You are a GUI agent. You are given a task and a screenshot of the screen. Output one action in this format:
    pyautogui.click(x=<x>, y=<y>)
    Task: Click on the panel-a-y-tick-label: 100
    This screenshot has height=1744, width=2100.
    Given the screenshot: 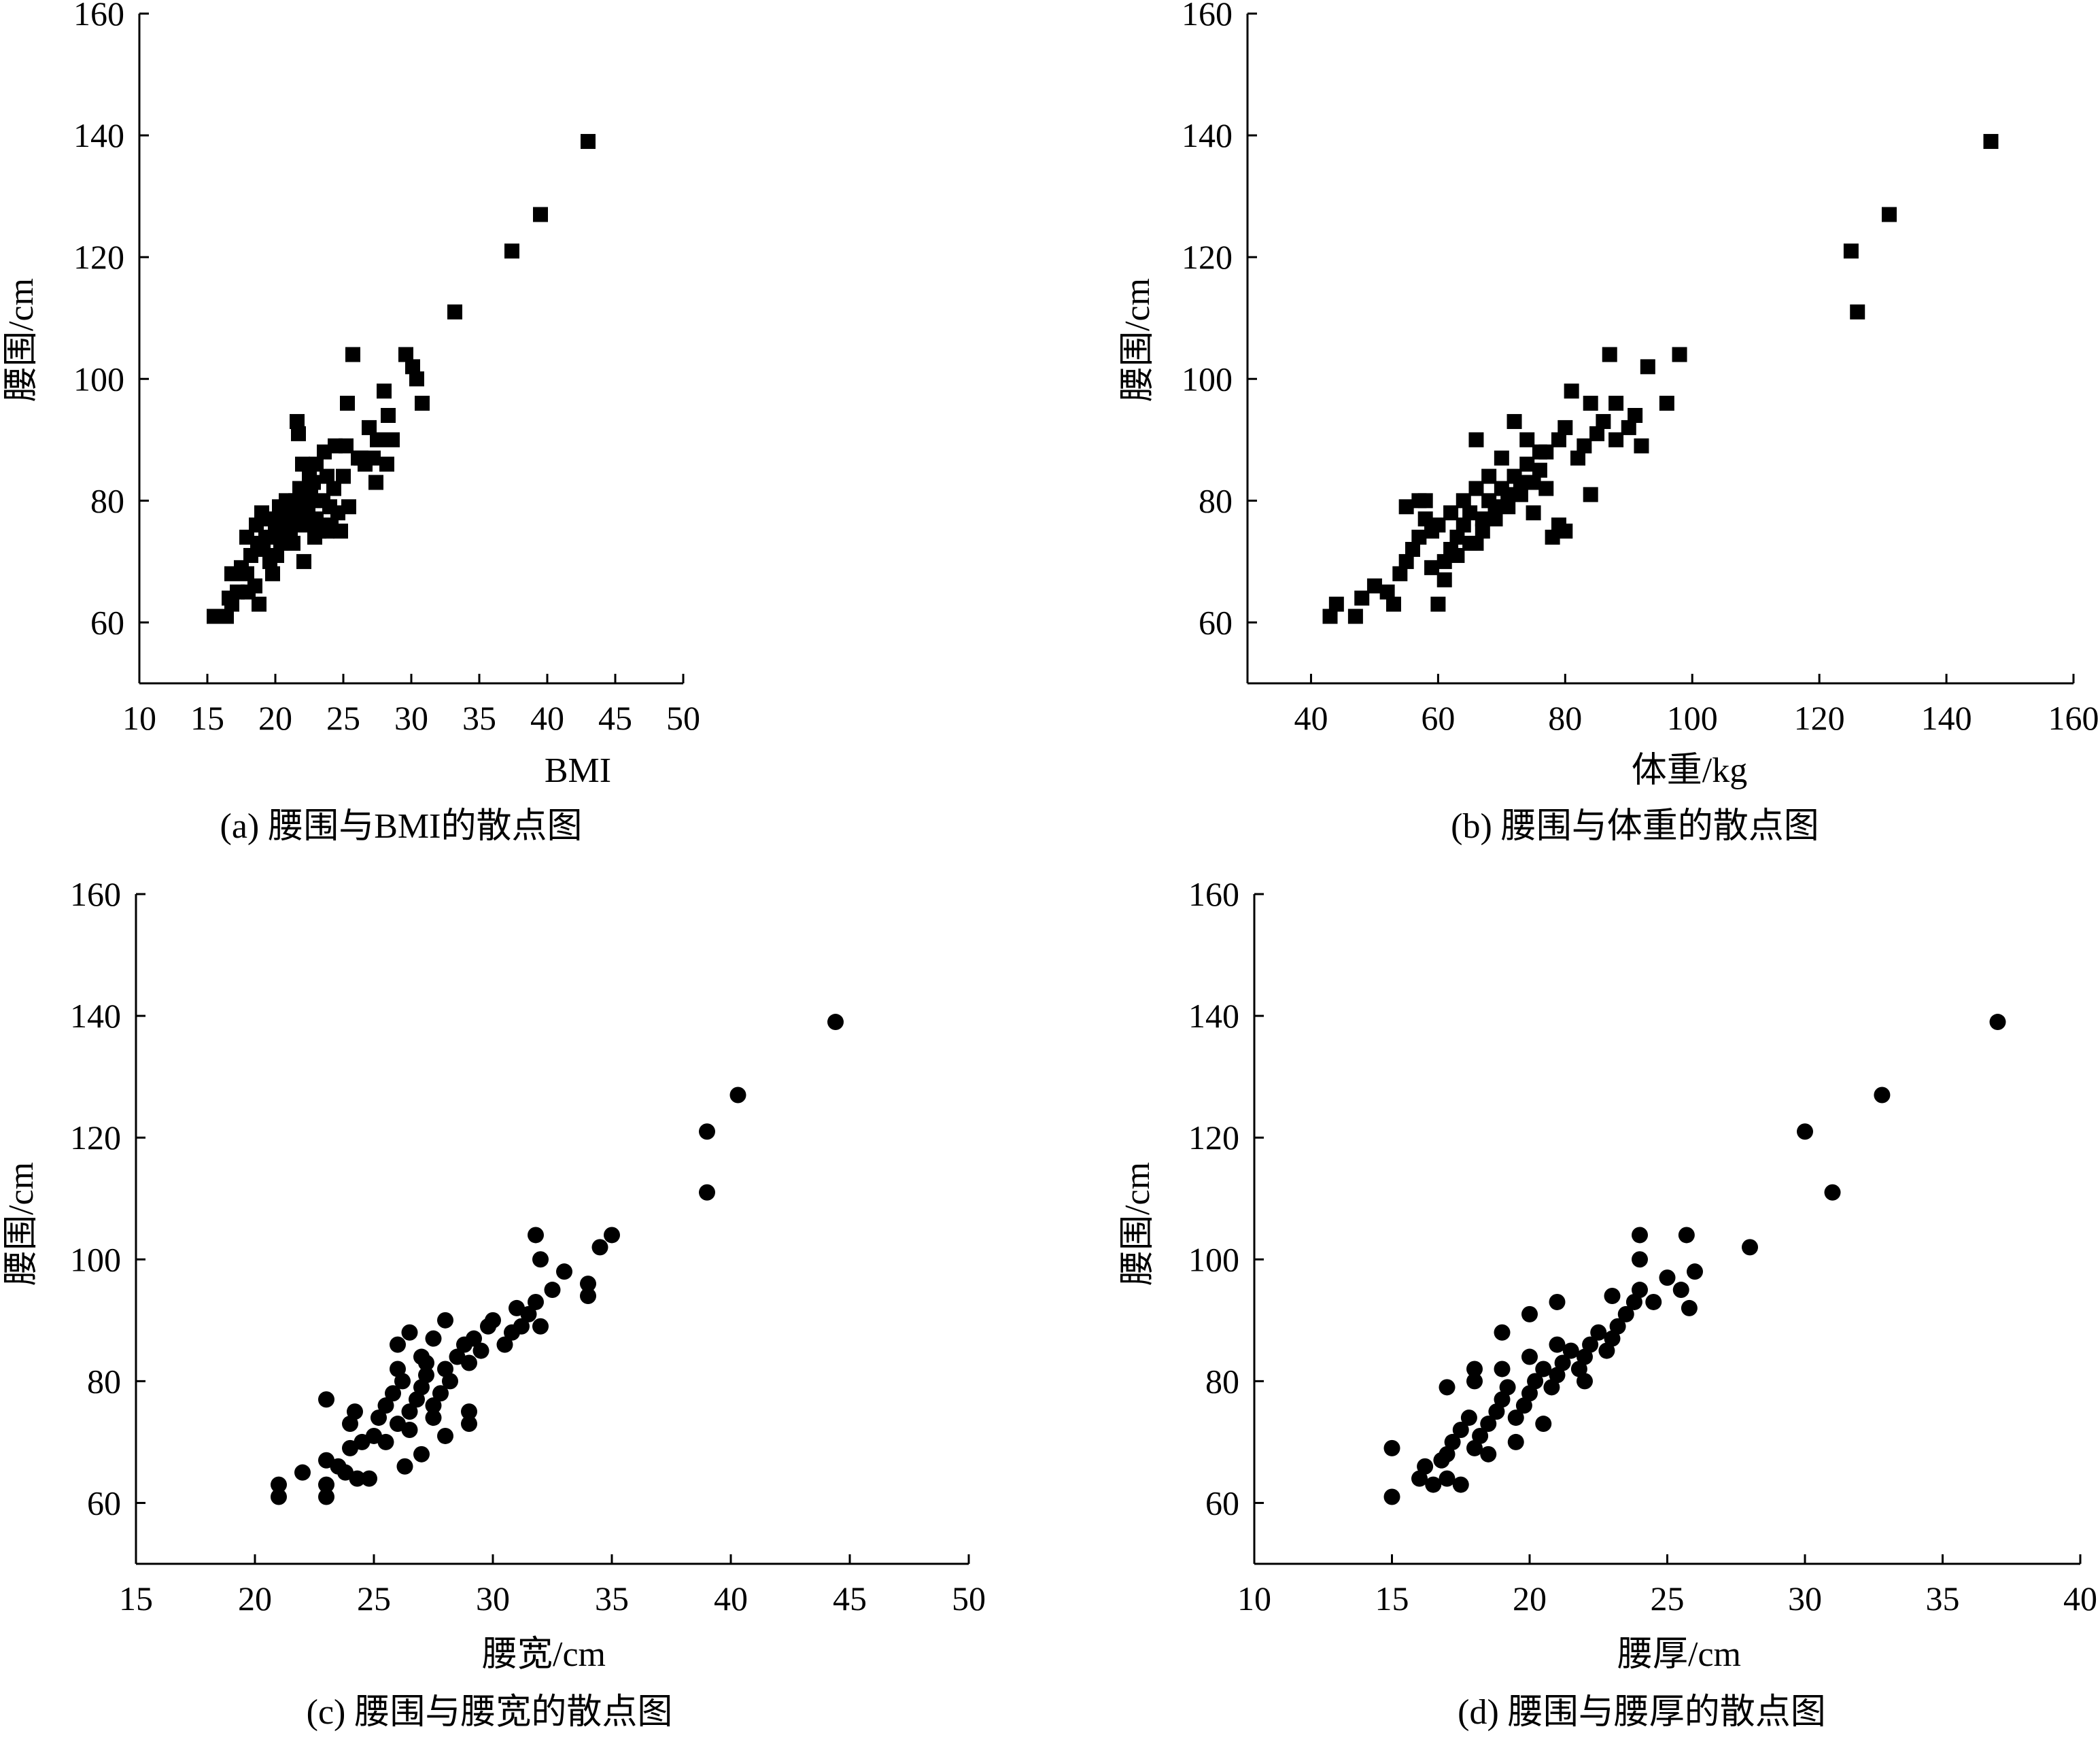 What is the action you would take?
    pyautogui.click(x=98, y=379)
    